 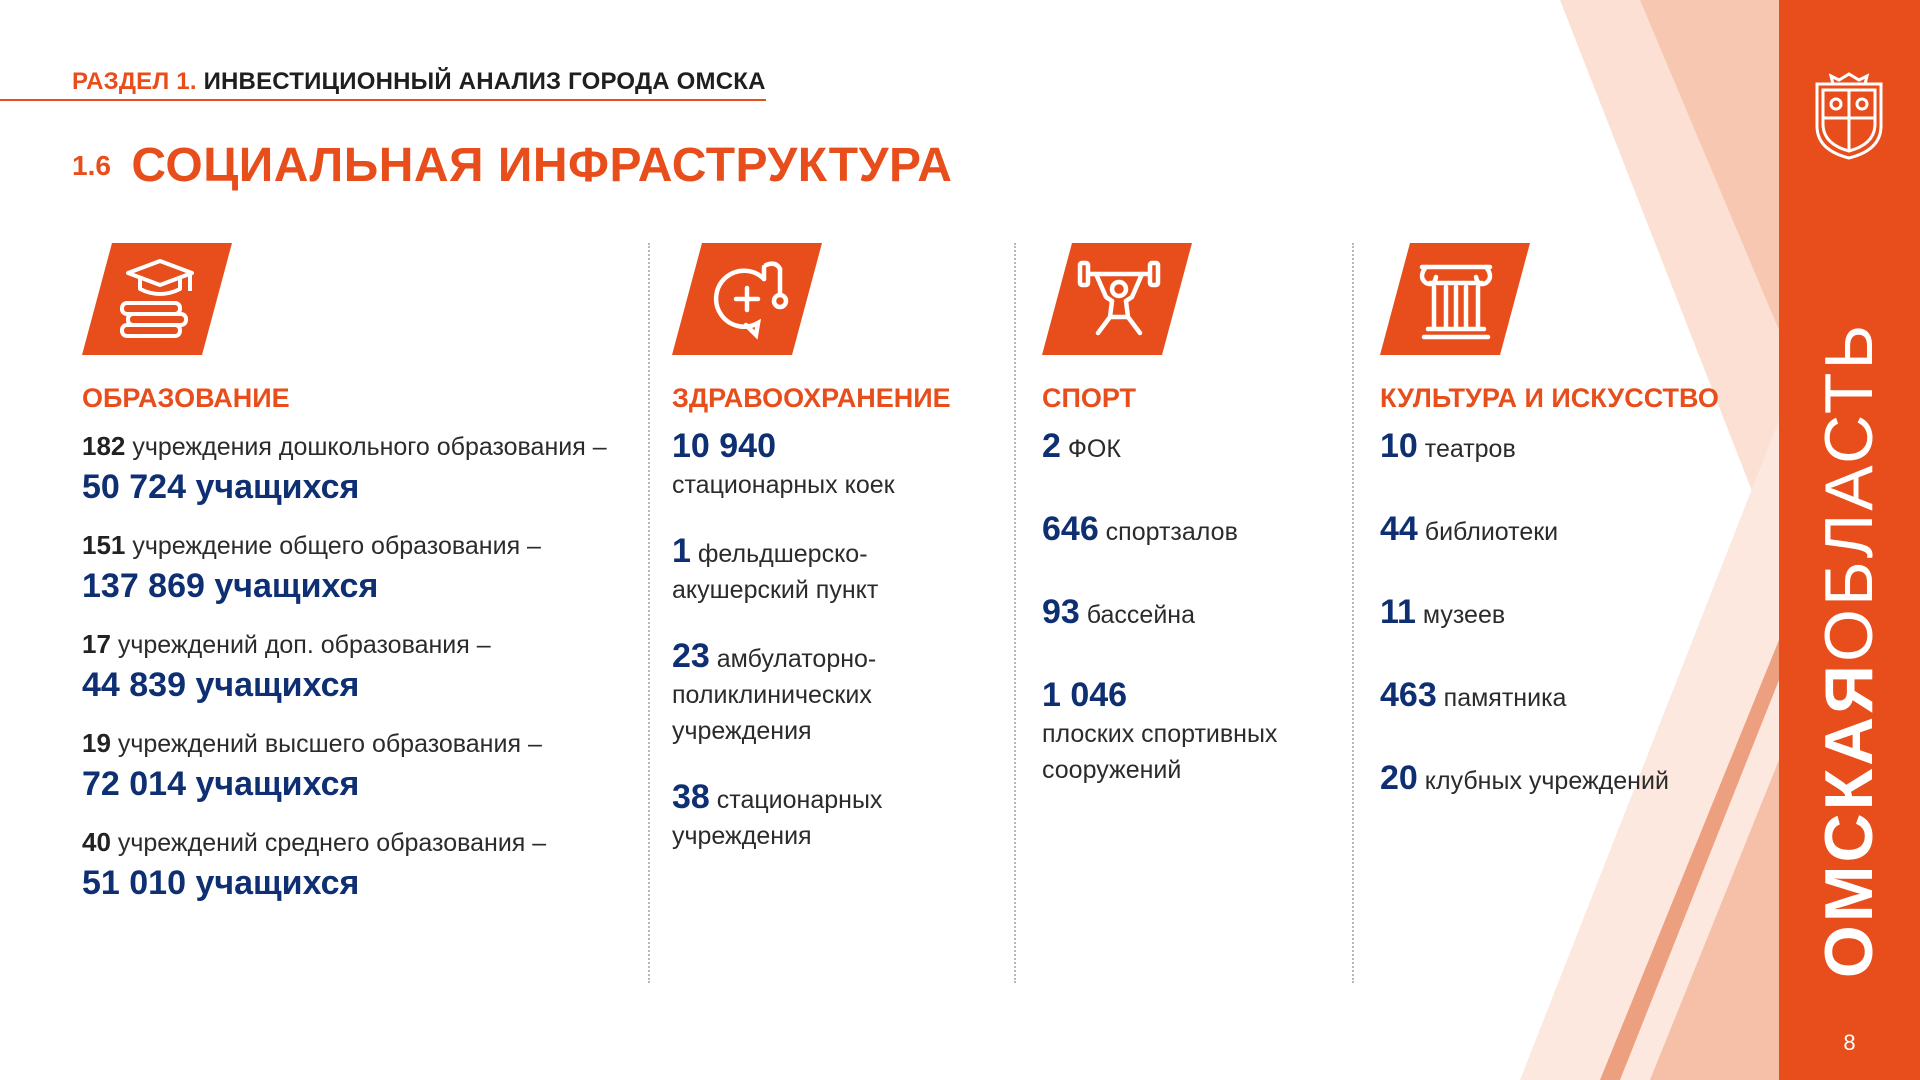 What do you see at coordinates (1399, 446) in the screenshot?
I see `item-count: 10` at bounding box center [1399, 446].